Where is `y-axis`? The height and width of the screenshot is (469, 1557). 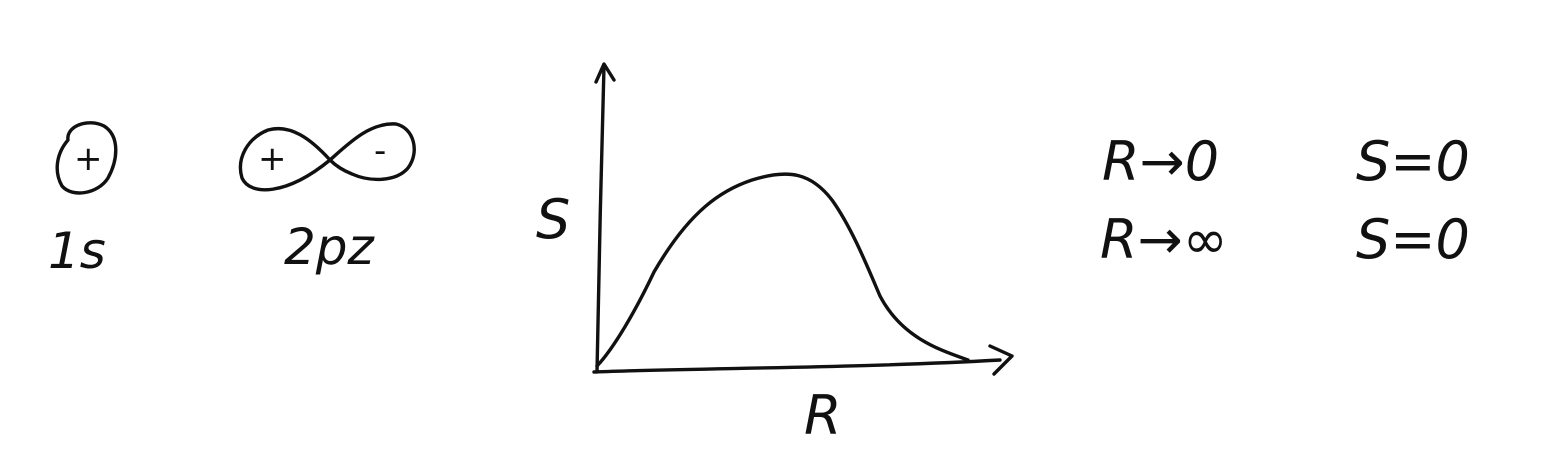 y-axis is located at coordinates (600, 219).